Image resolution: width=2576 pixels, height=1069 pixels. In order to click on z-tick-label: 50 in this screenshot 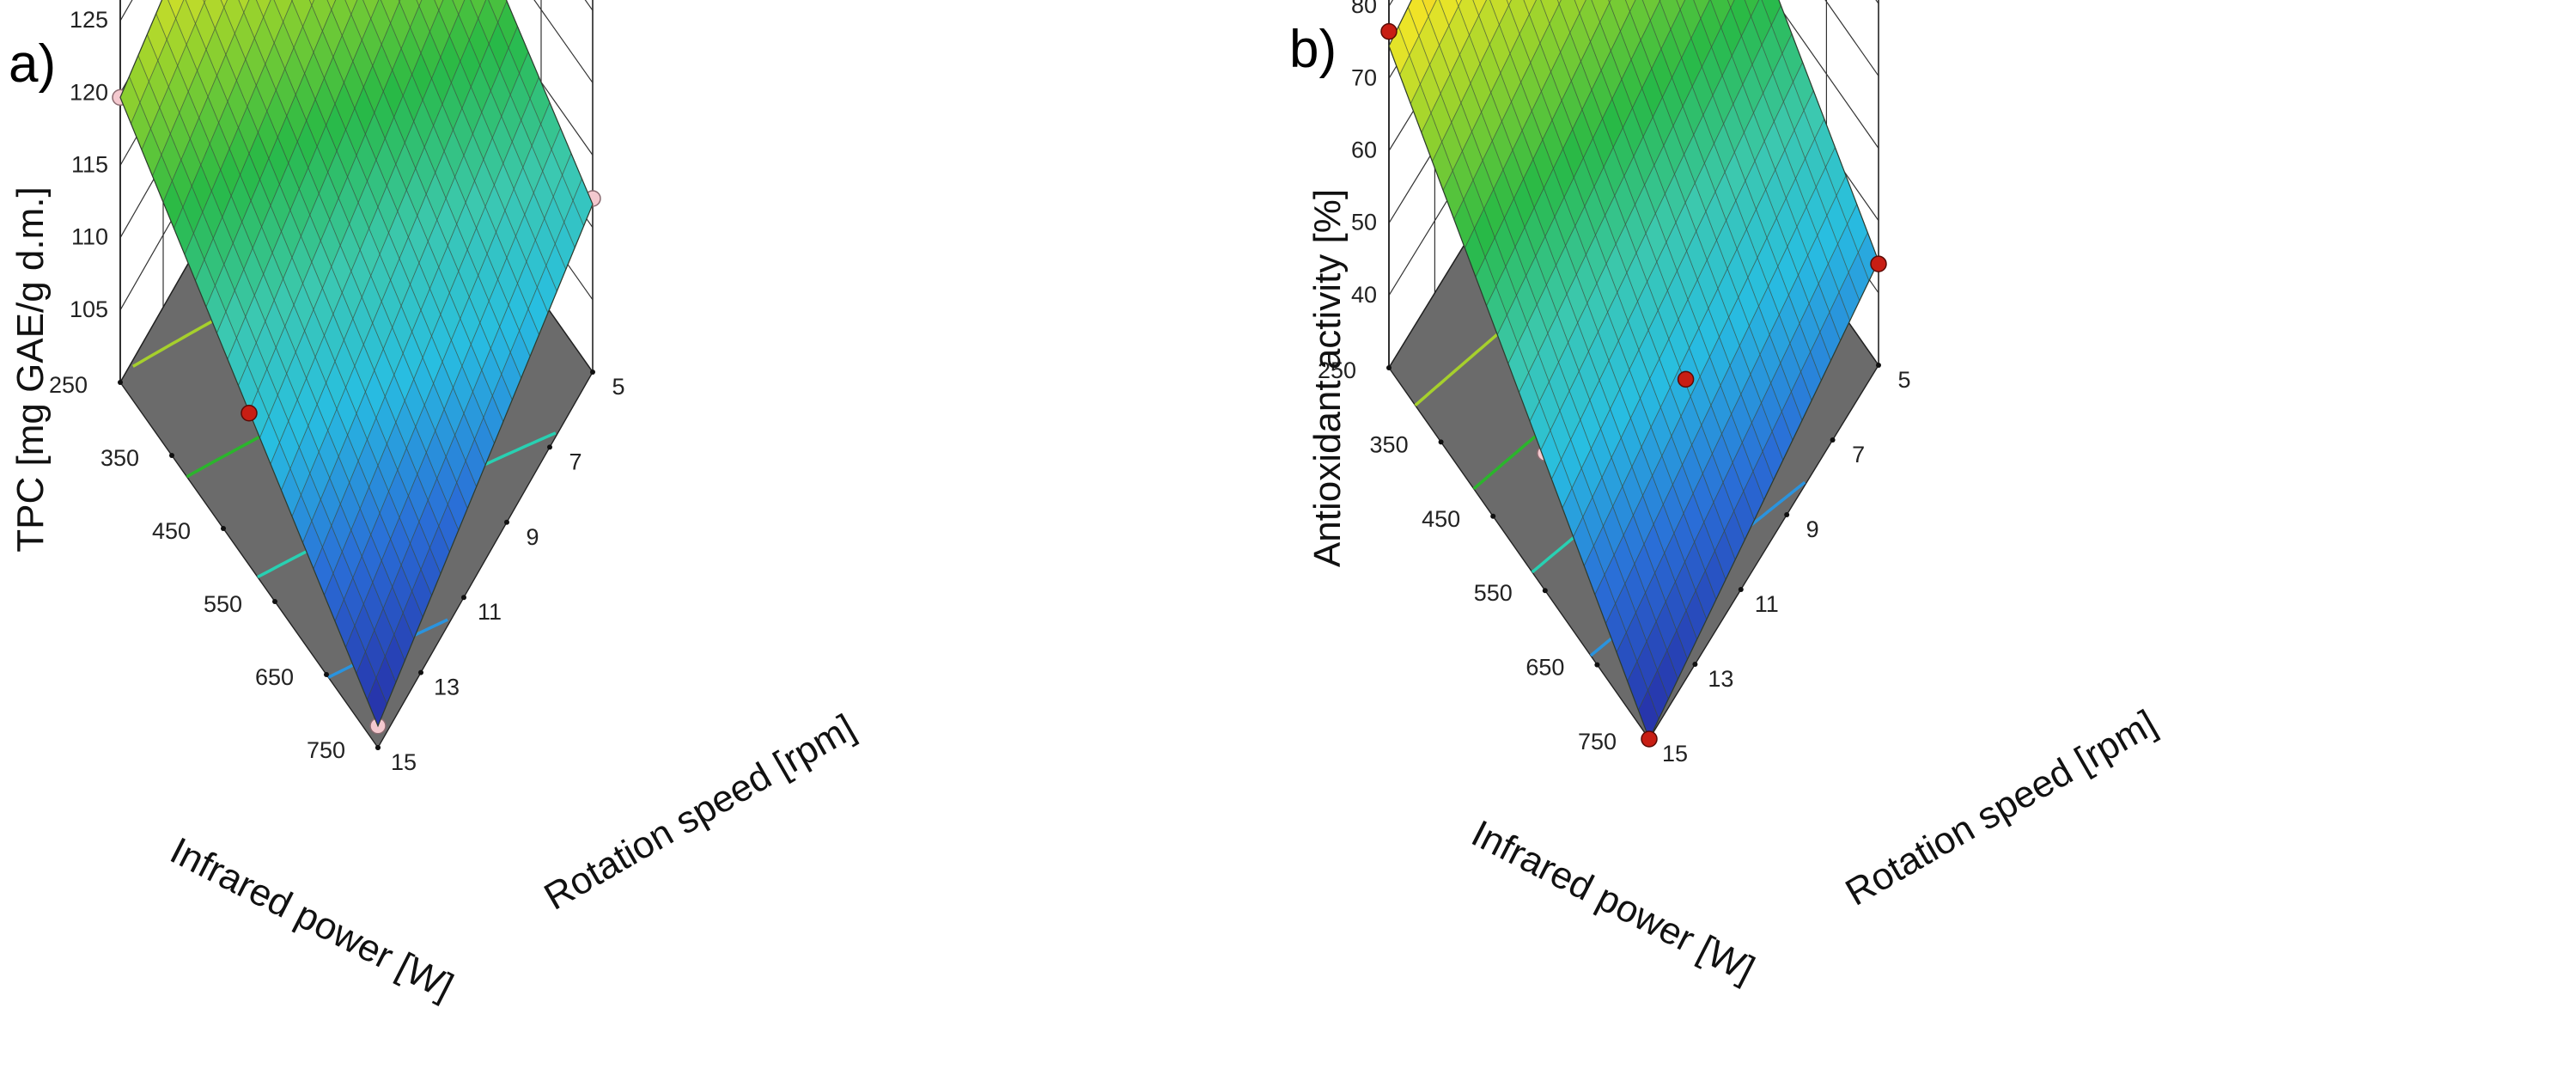, I will do `click(1364, 223)`.